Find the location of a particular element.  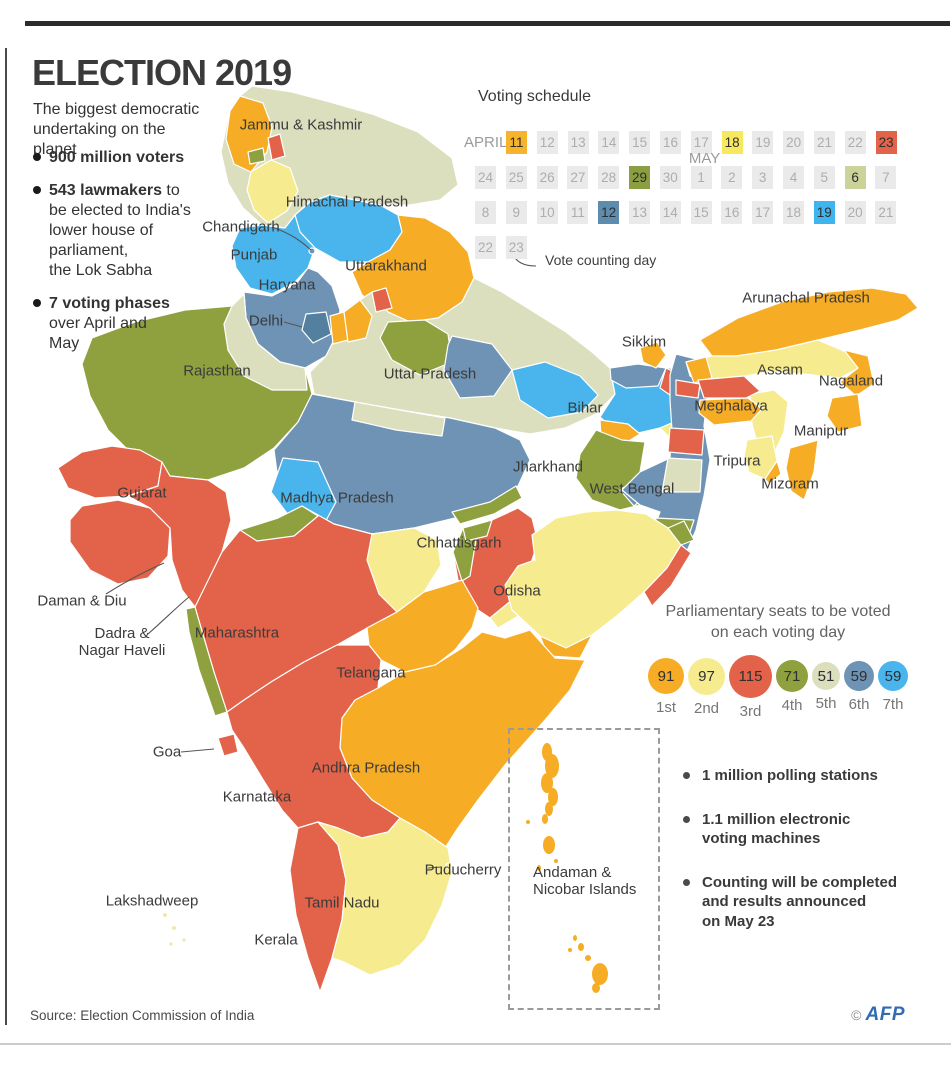

state-karnataka is located at coordinates (313, 741).